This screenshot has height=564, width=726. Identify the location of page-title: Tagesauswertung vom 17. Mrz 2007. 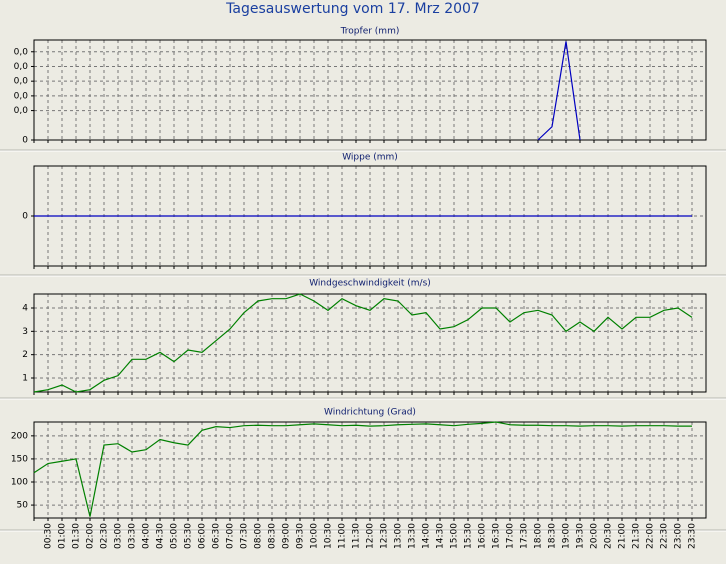
(352, 9).